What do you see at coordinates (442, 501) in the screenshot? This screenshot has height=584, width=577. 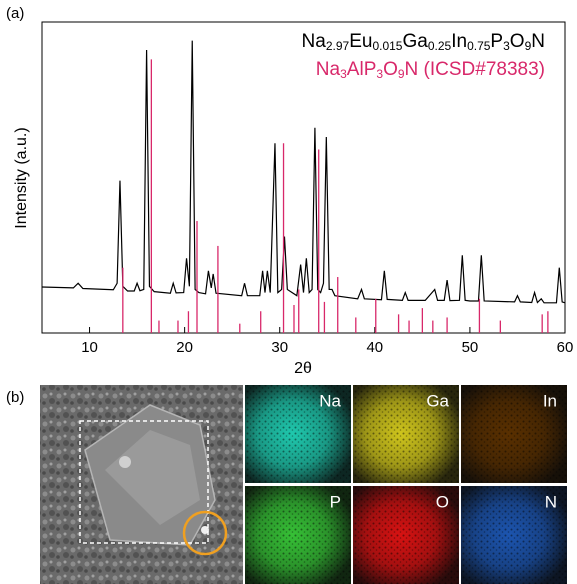 I see `eds-element-label: O` at bounding box center [442, 501].